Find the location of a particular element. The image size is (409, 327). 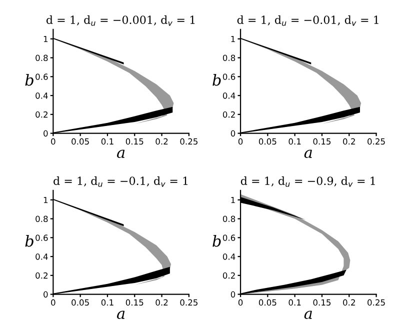

chart-title: d = 1, d$_{u}$ = −0.01, d$_{v}$ = 1 is located at coordinates (307, 20).